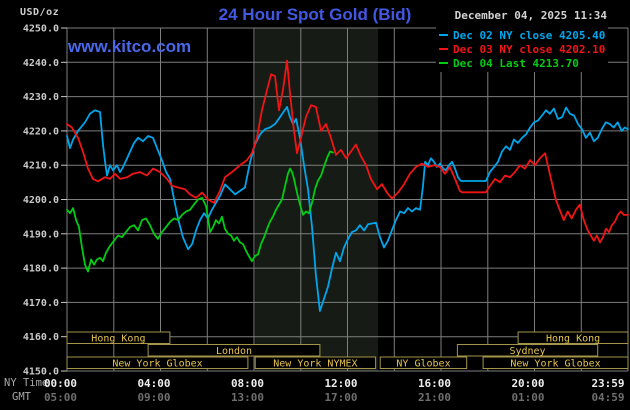 This screenshot has height=410, width=630. What do you see at coordinates (21, 397) in the screenshot?
I see `axis-caption-gmt: GMT` at bounding box center [21, 397].